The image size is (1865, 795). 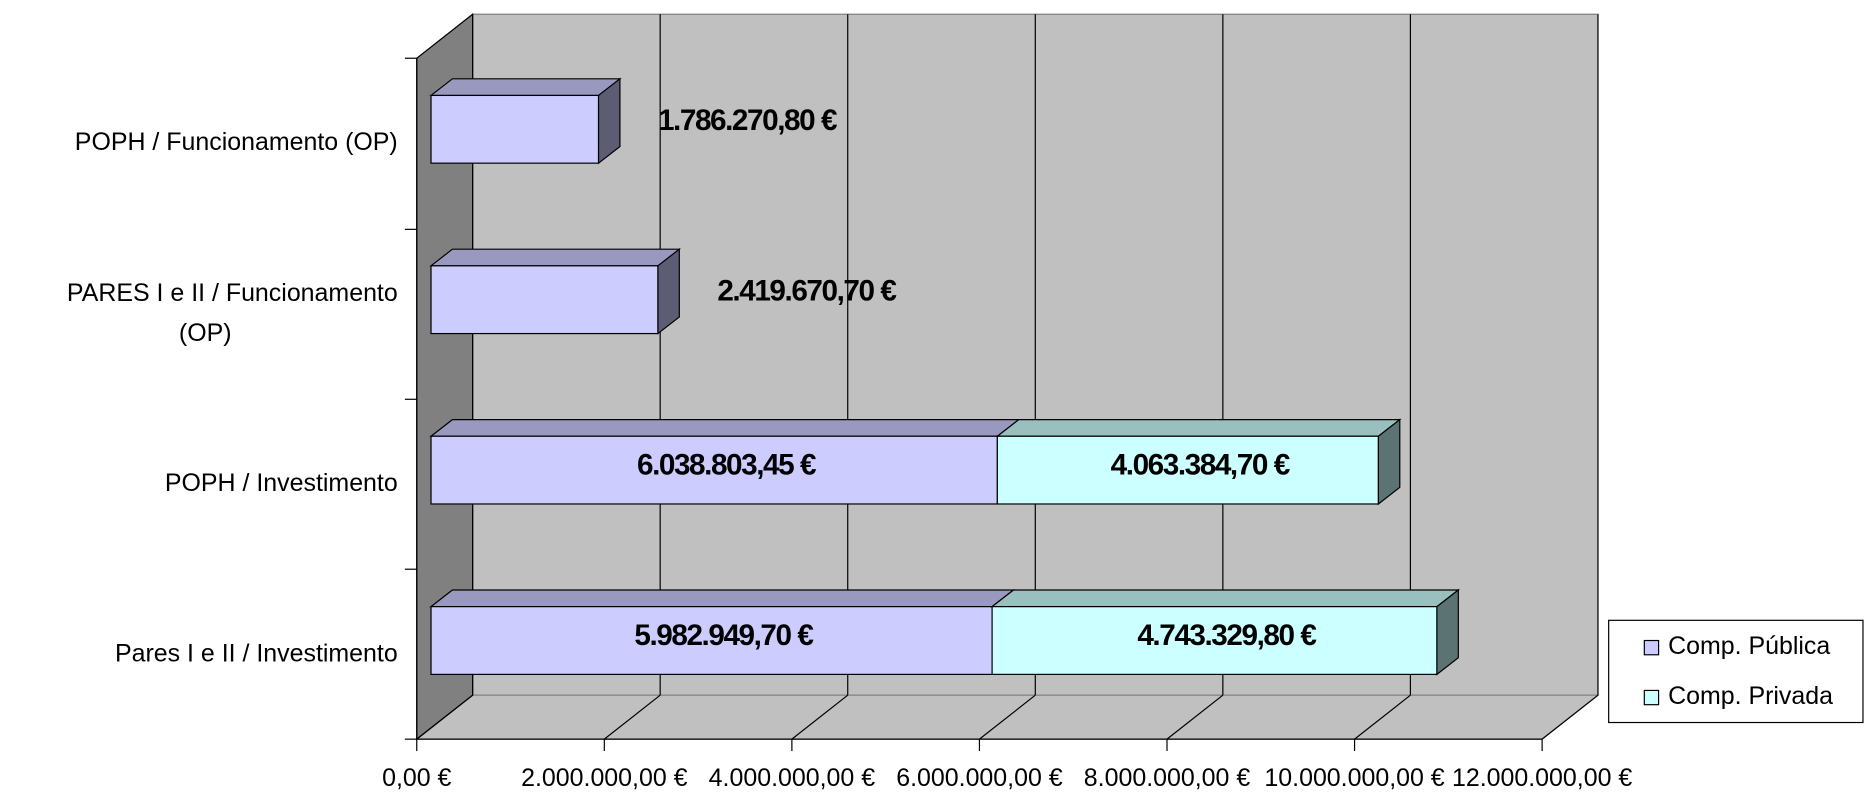 I want to click on value-label: 6.038.803,45 €, so click(x=726, y=464).